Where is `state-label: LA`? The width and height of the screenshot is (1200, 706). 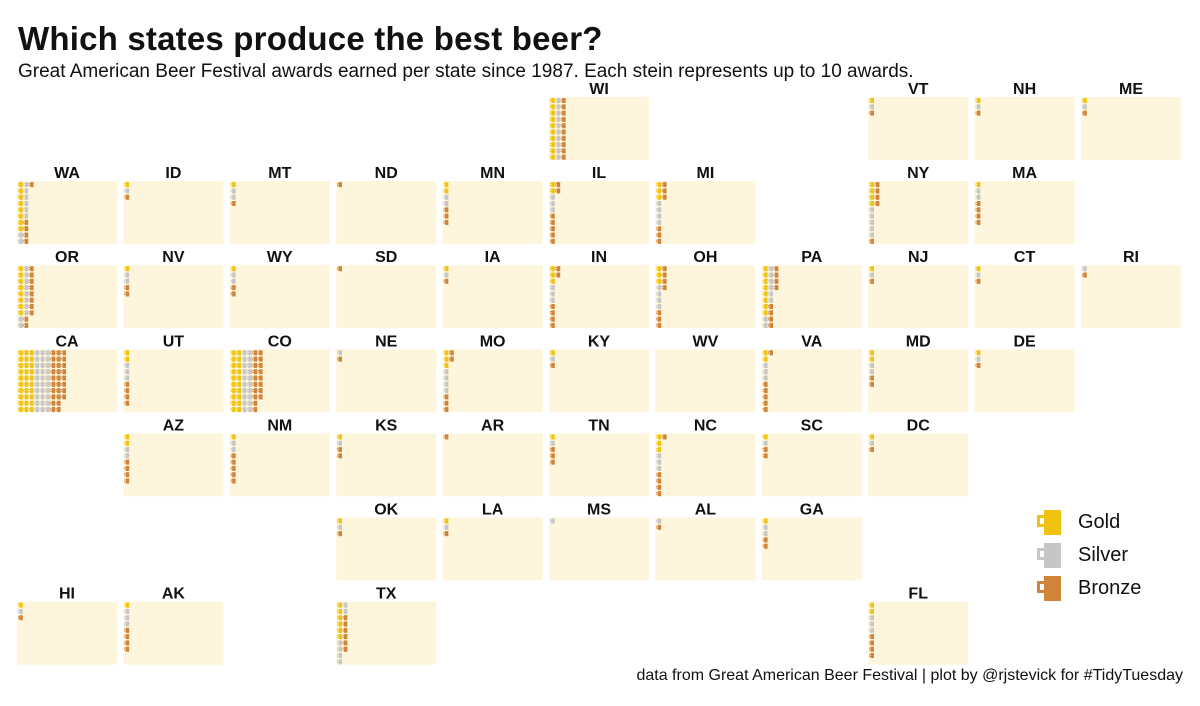
state-label: LA is located at coordinates (493, 510).